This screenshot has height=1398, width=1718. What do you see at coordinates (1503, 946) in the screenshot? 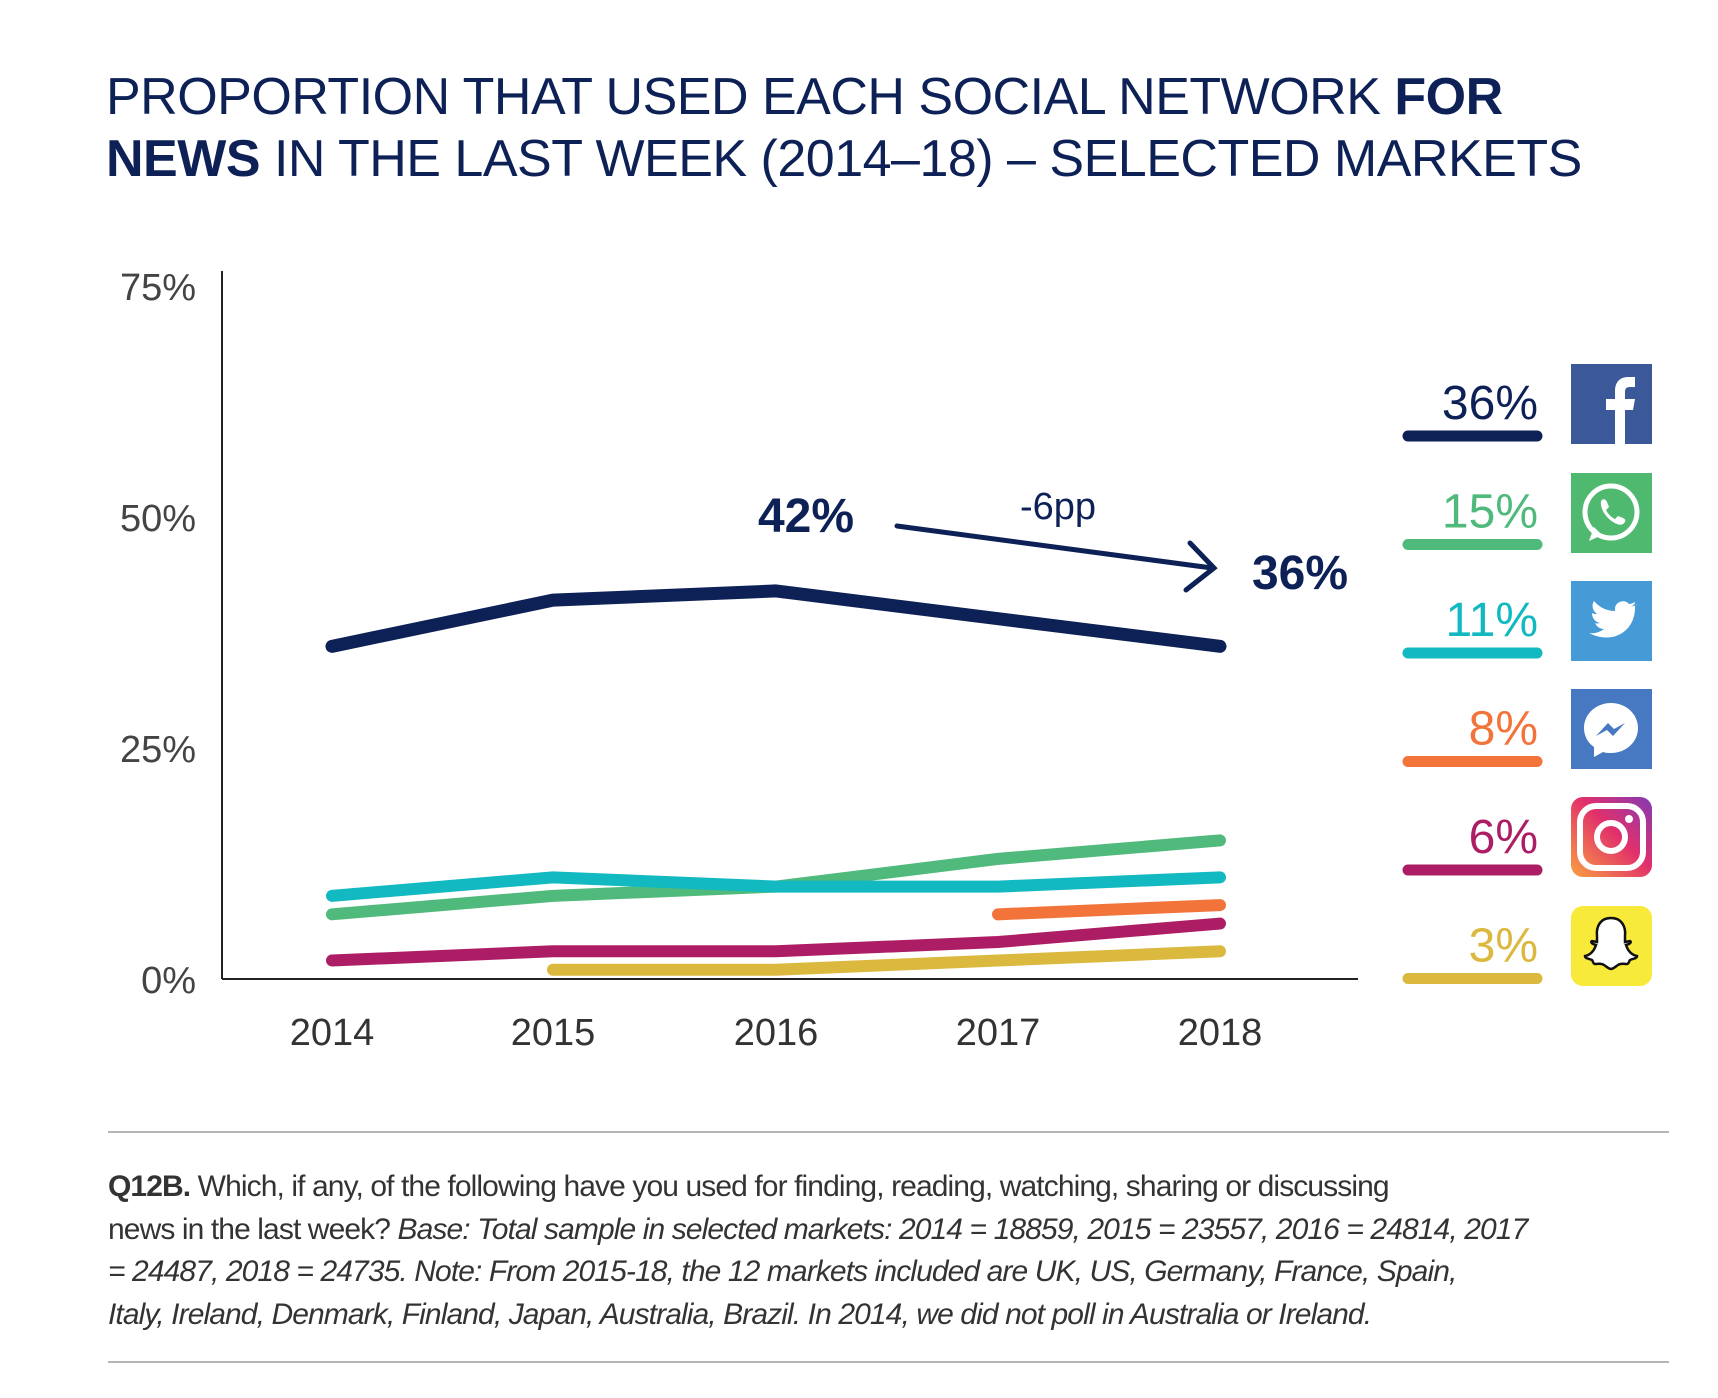
I see `legend-value-snapchat: 3%` at bounding box center [1503, 946].